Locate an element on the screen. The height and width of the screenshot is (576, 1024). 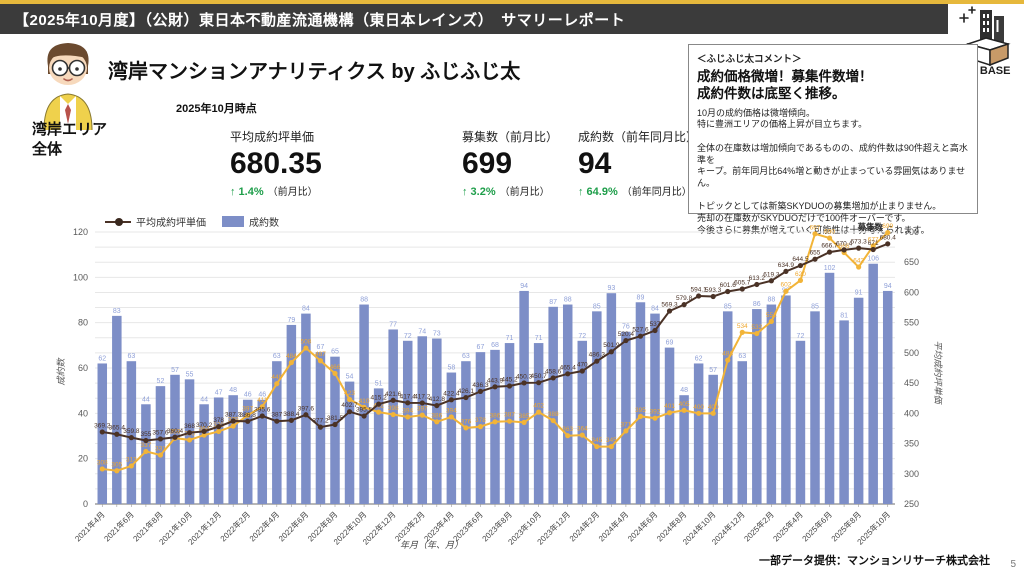
bar-label: 57 is located at coordinates (175, 370).